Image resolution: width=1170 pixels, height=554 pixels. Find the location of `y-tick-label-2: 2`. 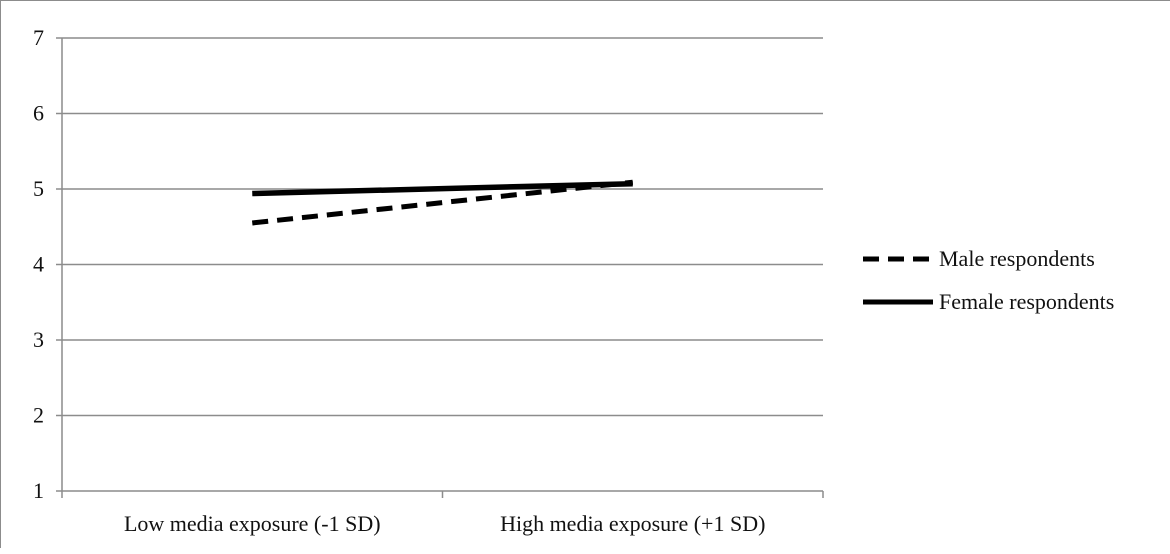

y-tick-label-2: 2 is located at coordinates (38, 415).